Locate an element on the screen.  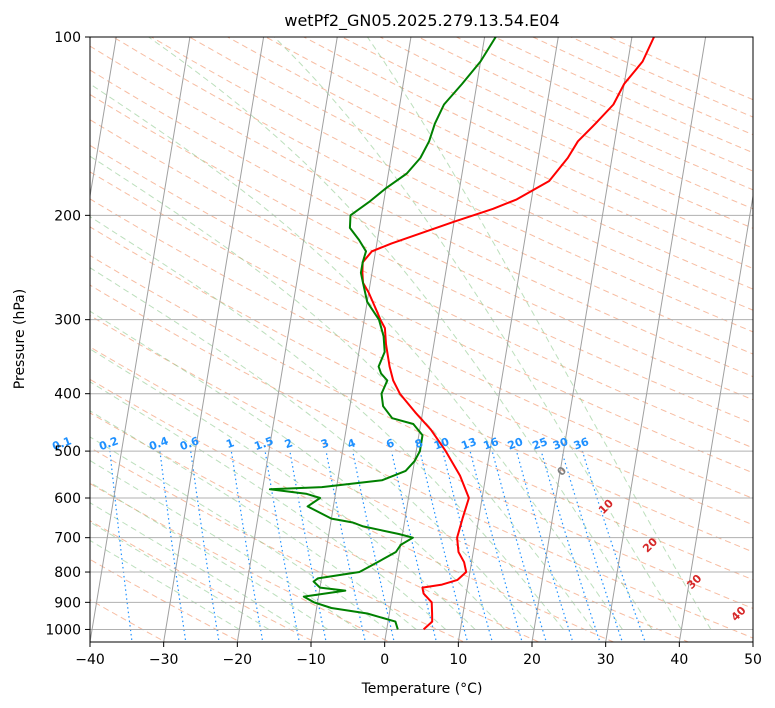
chart-title: wetPf2_GN05.2025.279.13.54.E04 is located at coordinates (421, 21).